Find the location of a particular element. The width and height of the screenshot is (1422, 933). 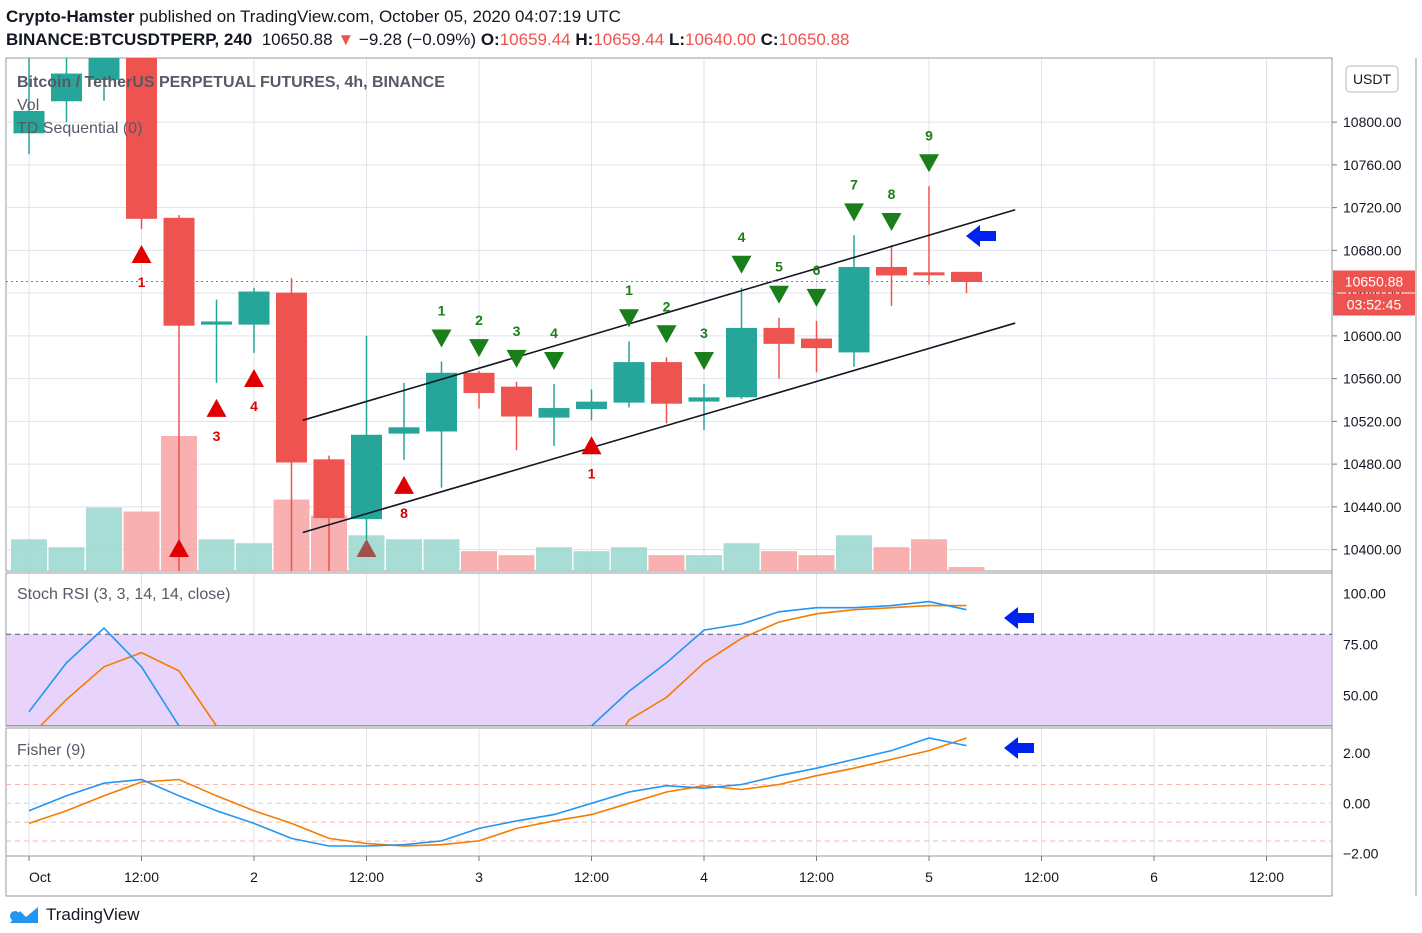

price-axis-label: 10680.00 is located at coordinates (1372, 250).